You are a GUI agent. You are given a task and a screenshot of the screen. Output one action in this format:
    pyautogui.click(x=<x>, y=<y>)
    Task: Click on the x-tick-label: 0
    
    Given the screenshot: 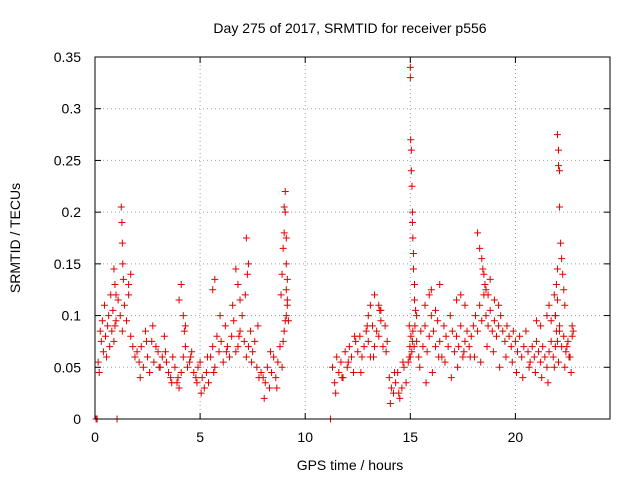 What is the action you would take?
    pyautogui.click(x=95, y=437)
    